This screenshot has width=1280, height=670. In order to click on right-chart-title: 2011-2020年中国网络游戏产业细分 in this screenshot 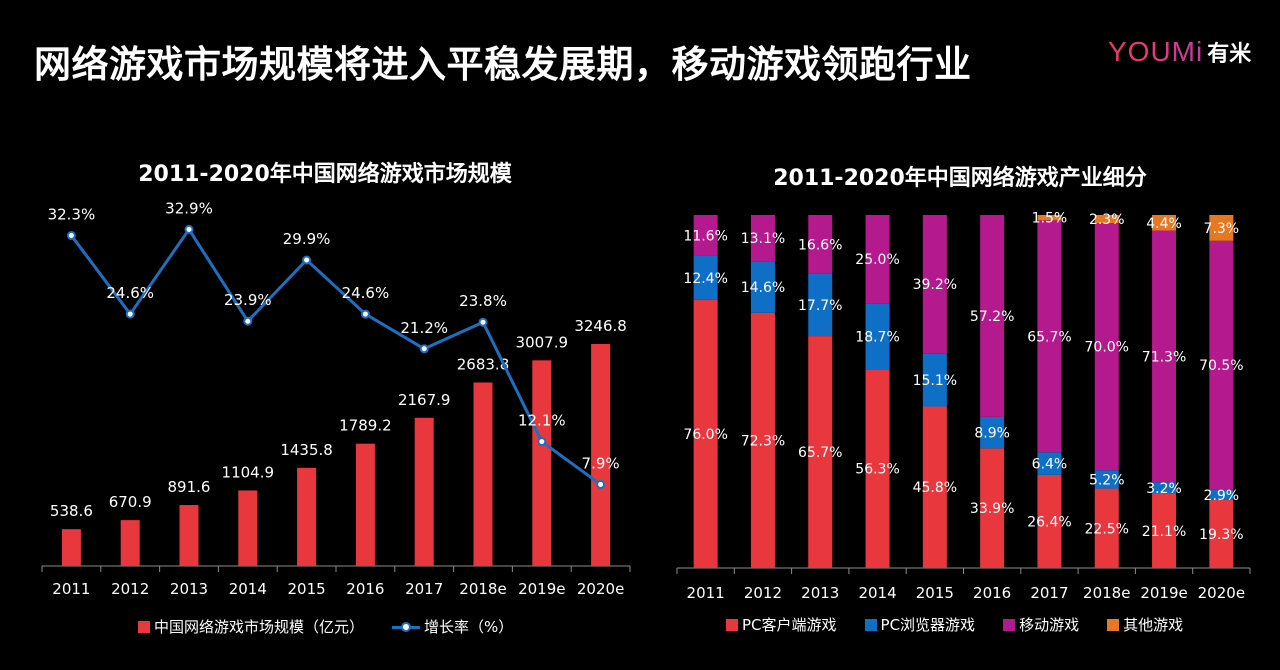, I will do `click(960, 178)`.